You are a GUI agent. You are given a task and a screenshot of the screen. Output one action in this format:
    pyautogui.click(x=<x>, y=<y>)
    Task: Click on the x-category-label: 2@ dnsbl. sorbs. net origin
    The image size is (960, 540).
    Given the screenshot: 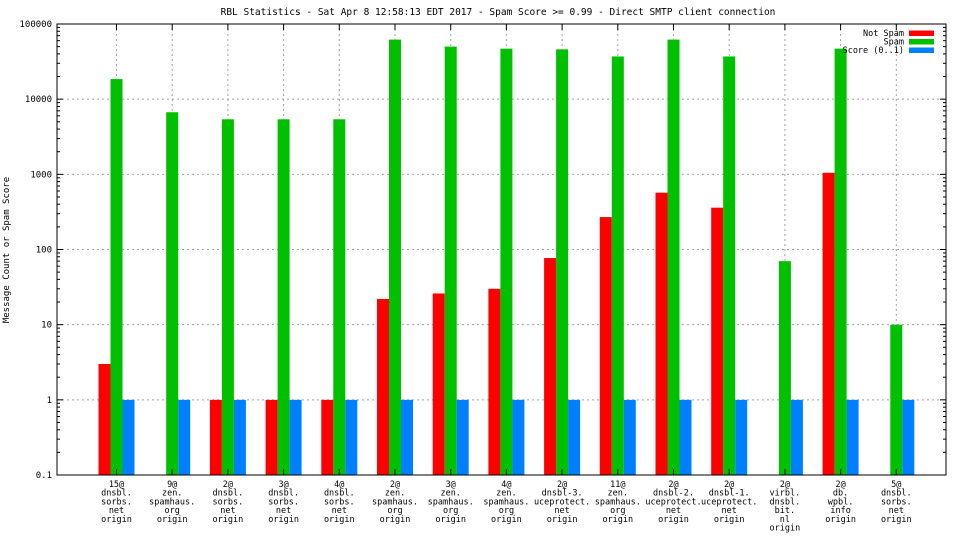 What is the action you would take?
    pyautogui.click(x=228, y=502)
    